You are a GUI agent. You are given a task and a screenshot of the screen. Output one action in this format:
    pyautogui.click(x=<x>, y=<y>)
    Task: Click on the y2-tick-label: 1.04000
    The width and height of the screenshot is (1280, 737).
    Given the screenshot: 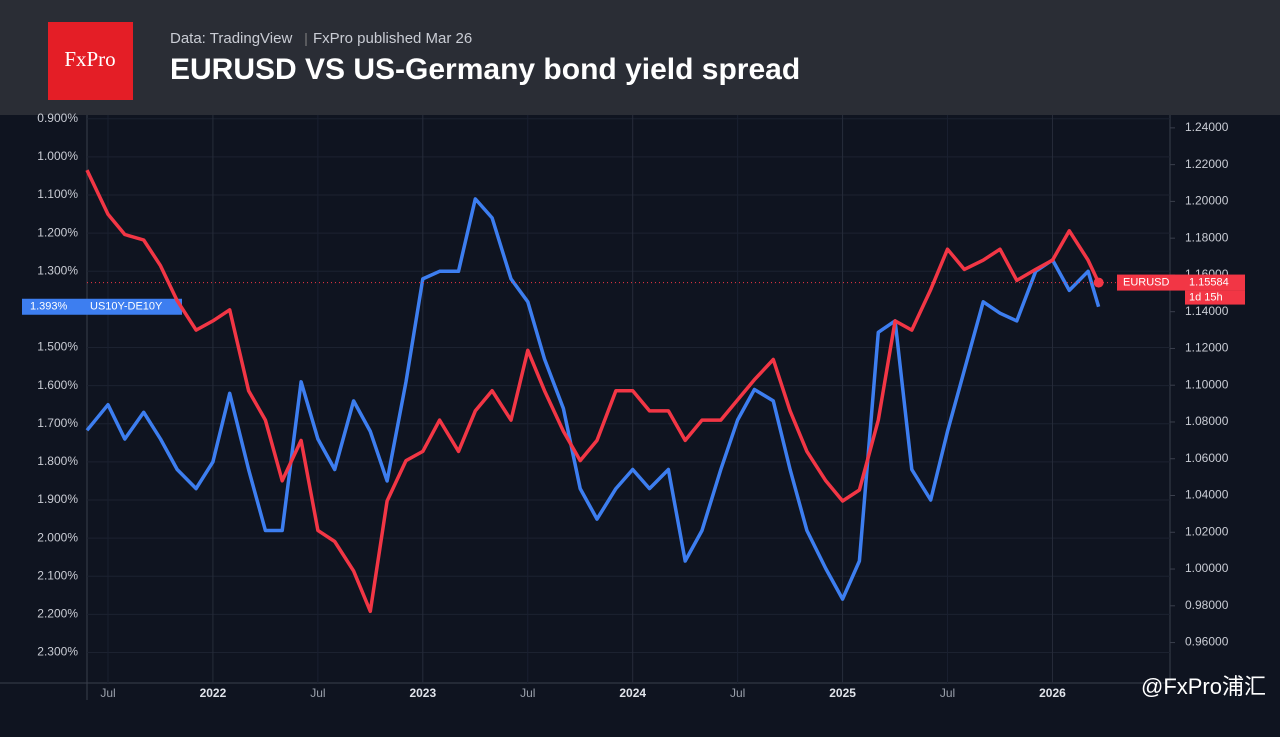 What is the action you would take?
    pyautogui.click(x=1207, y=495)
    